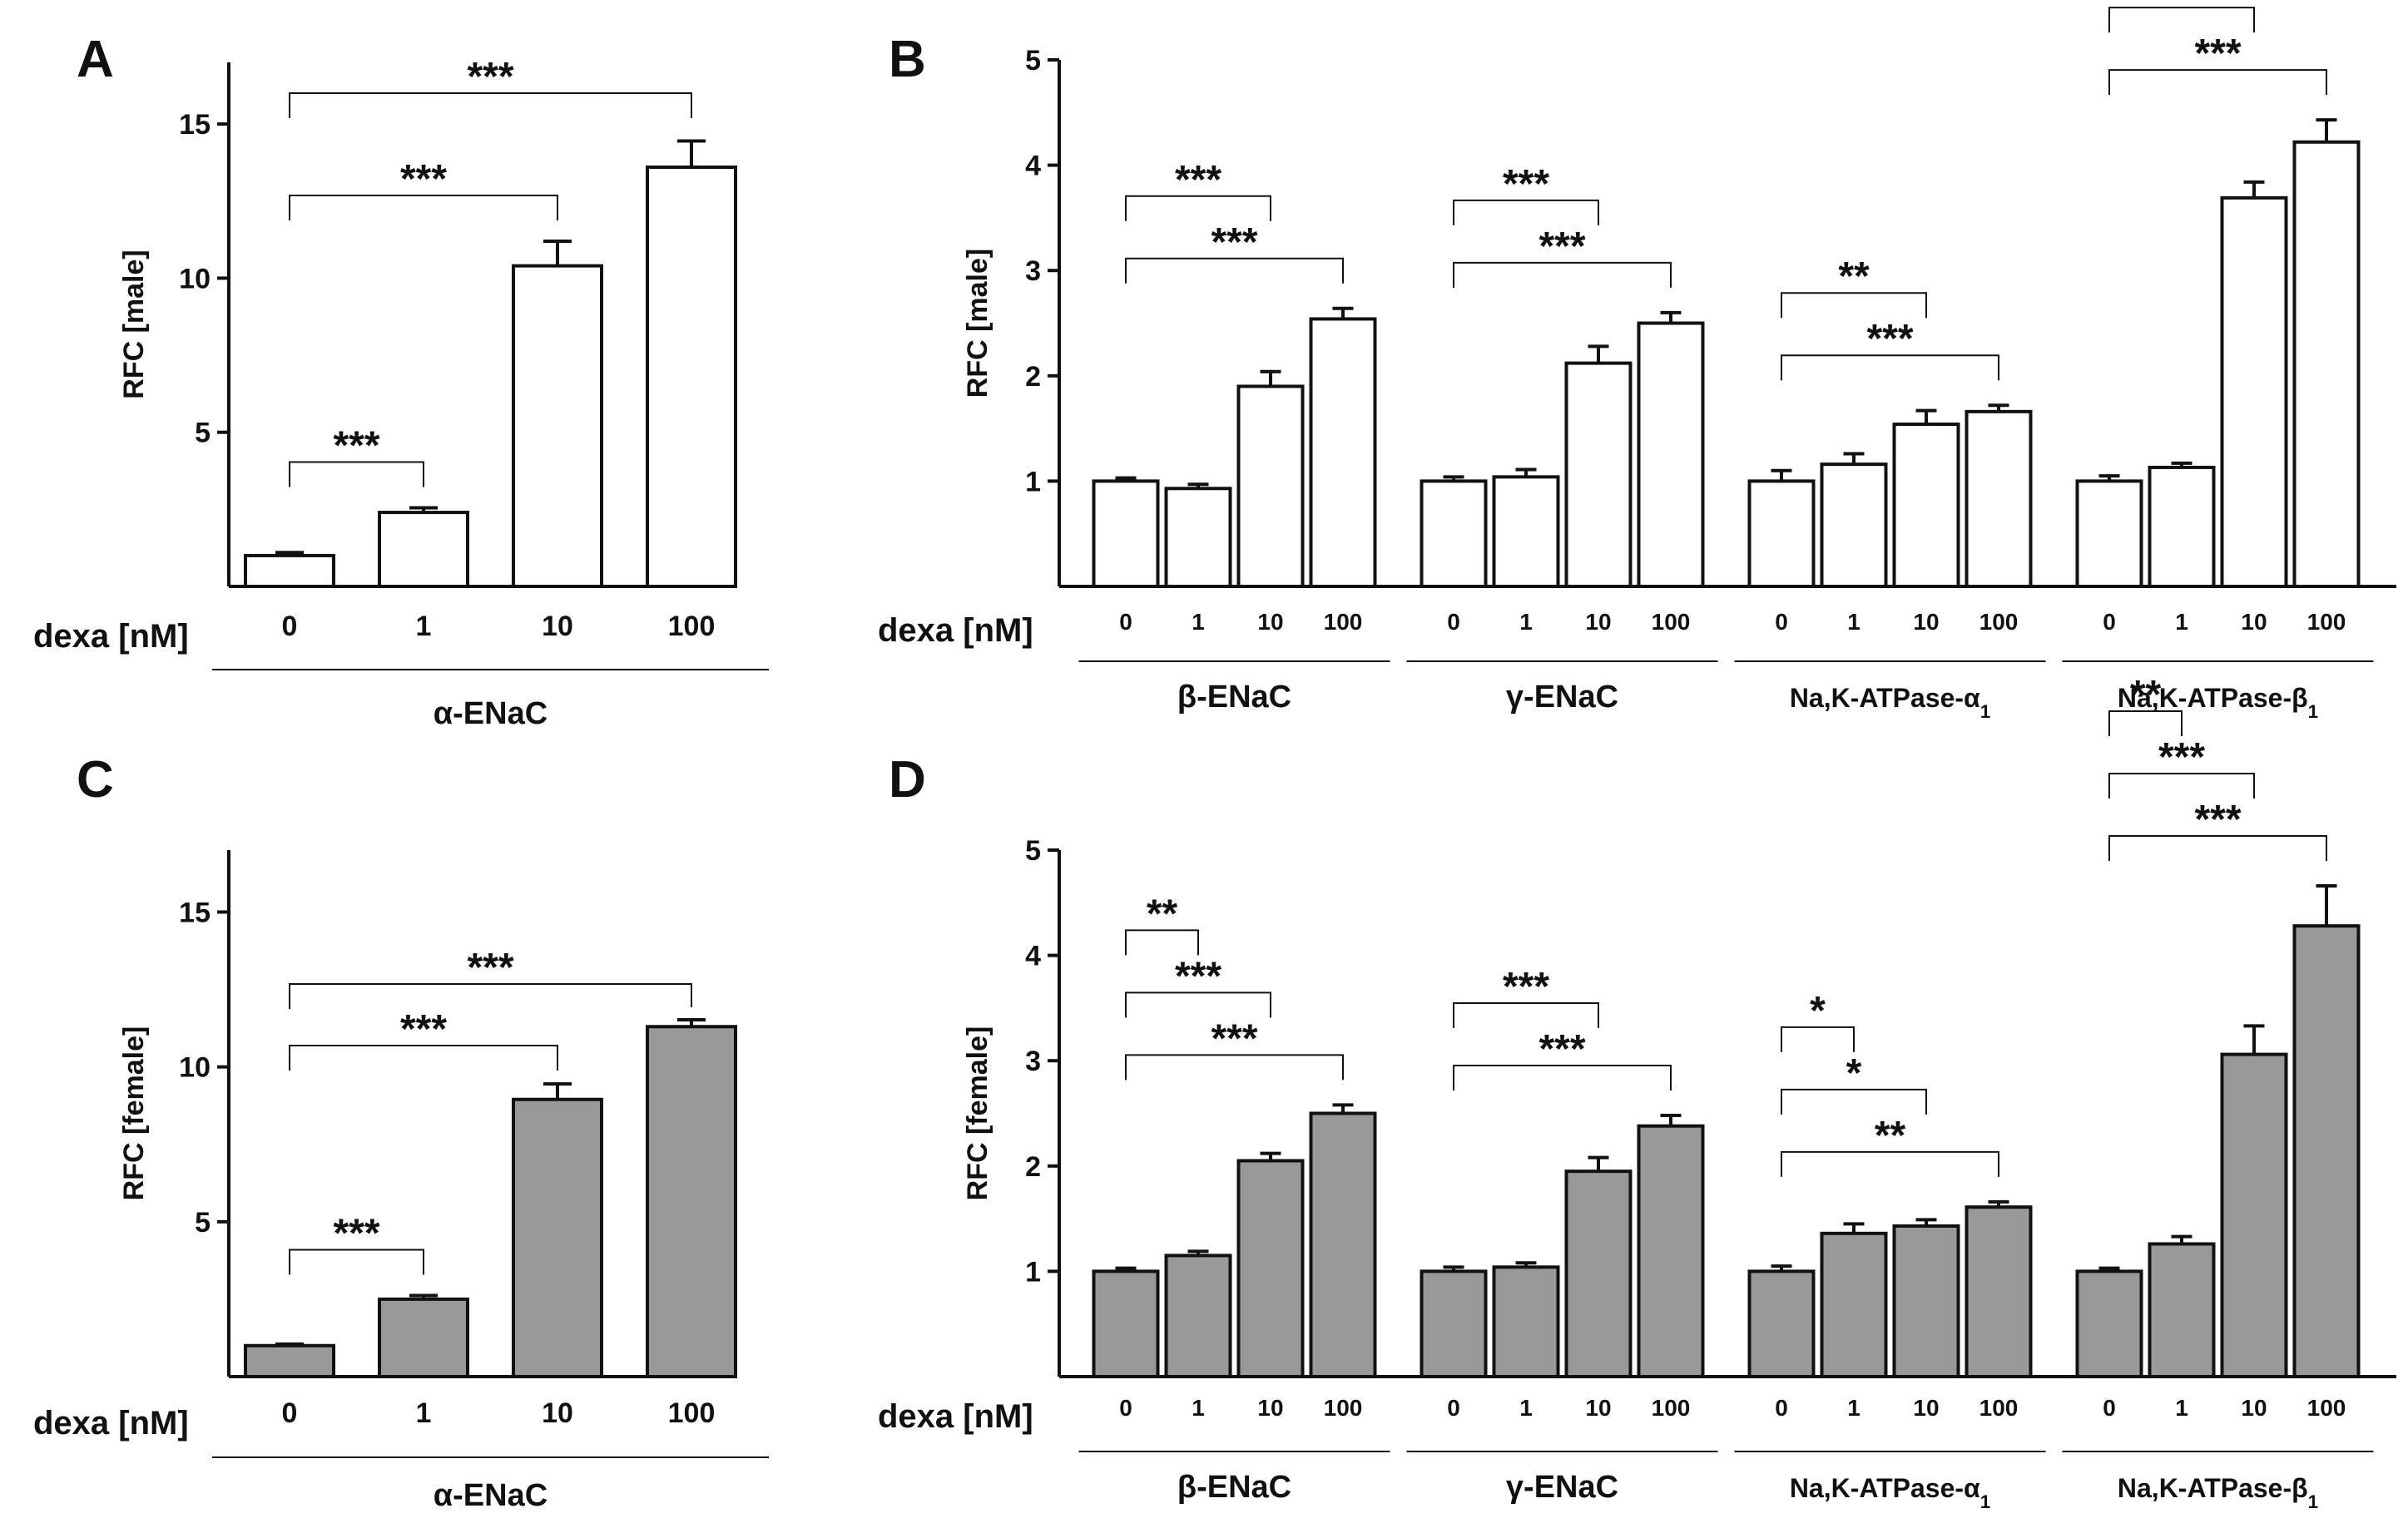 Image resolution: width=2408 pixels, height=1533 pixels. Describe the element at coordinates (491, 1495) in the screenshot. I see `group-label: α-ENaC` at that location.